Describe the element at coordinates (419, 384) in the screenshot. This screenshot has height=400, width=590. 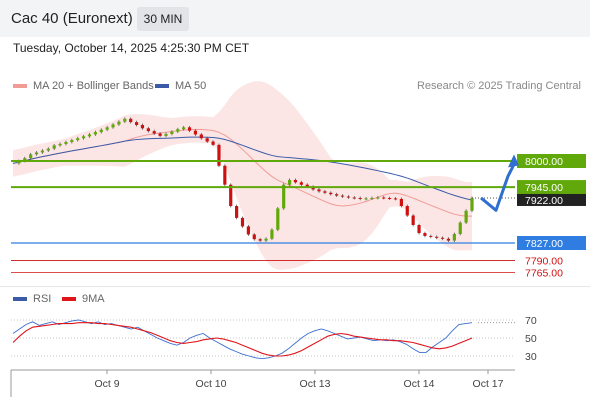
I see `x-tick-label: Oct 14` at that location.